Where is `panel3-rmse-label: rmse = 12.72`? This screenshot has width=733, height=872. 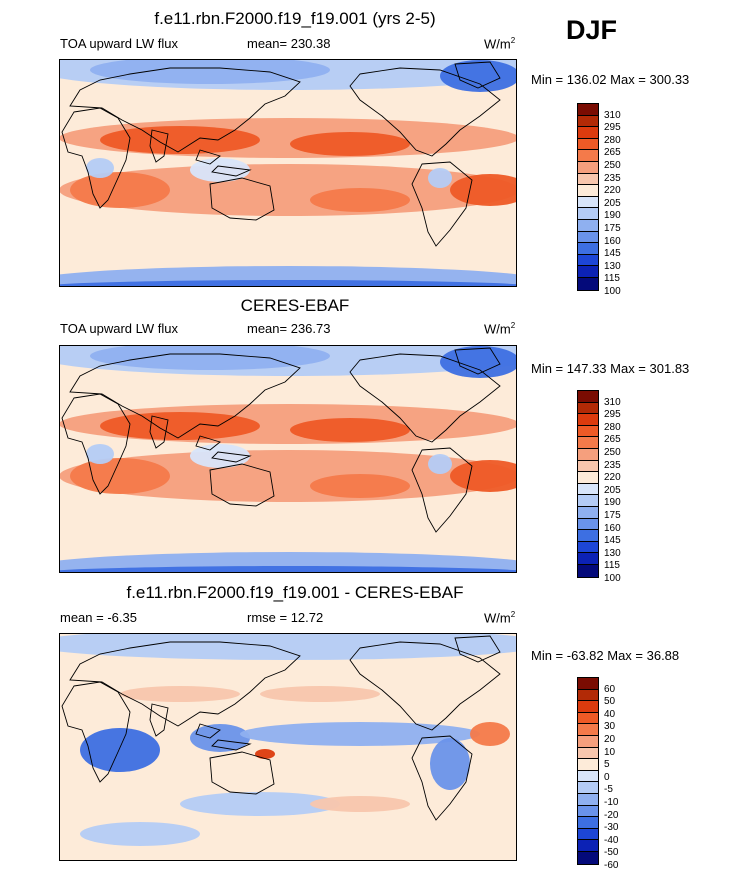
panel3-rmse-label: rmse = 12.72 is located at coordinates (285, 617).